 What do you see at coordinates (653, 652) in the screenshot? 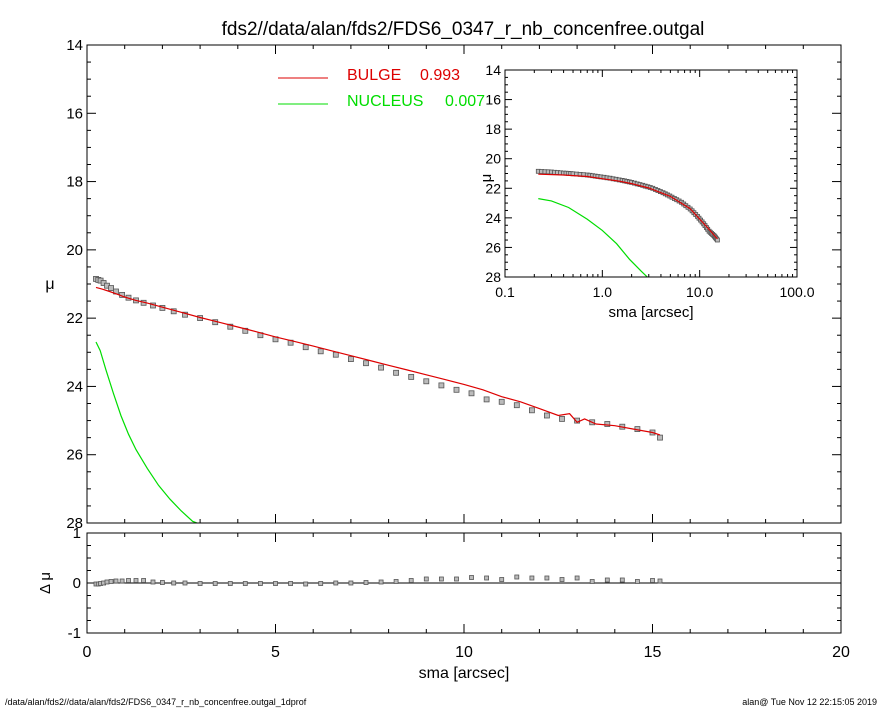
I see `x-tick-label: 15` at bounding box center [653, 652].